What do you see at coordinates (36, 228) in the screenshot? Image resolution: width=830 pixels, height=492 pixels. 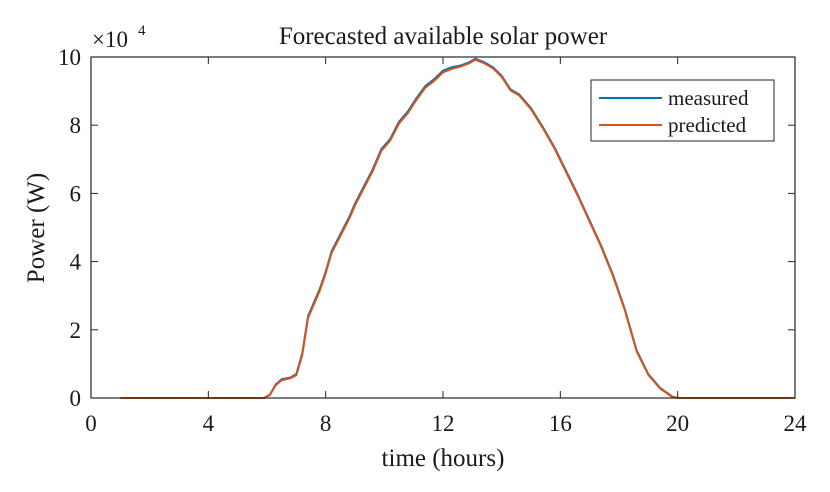 I see `y-axis-label: Power (W)` at bounding box center [36, 228].